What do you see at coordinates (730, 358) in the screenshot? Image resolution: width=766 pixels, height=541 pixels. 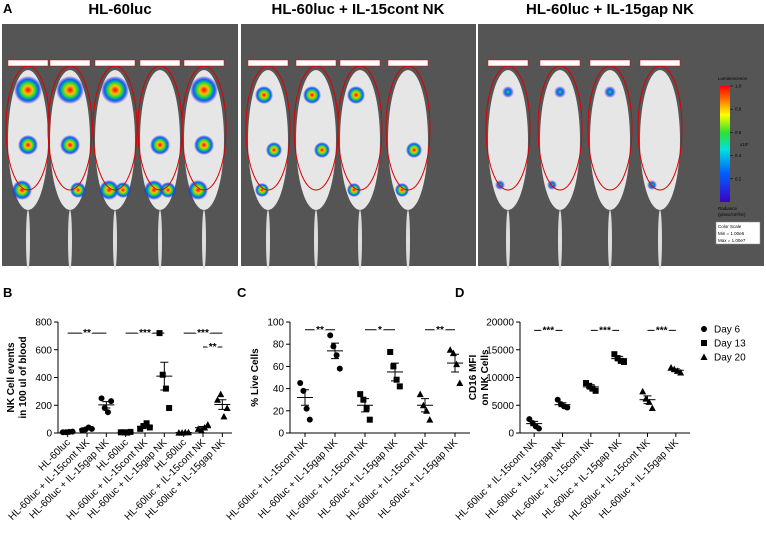 I see `legend-label: Day 20` at bounding box center [730, 358].